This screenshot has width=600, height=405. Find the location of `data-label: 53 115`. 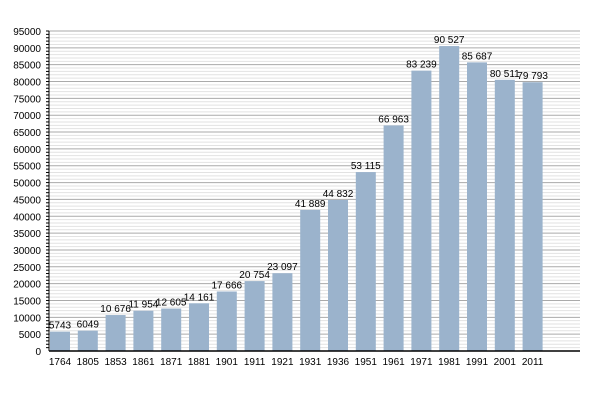

data-label: 53 115 is located at coordinates (366, 166).